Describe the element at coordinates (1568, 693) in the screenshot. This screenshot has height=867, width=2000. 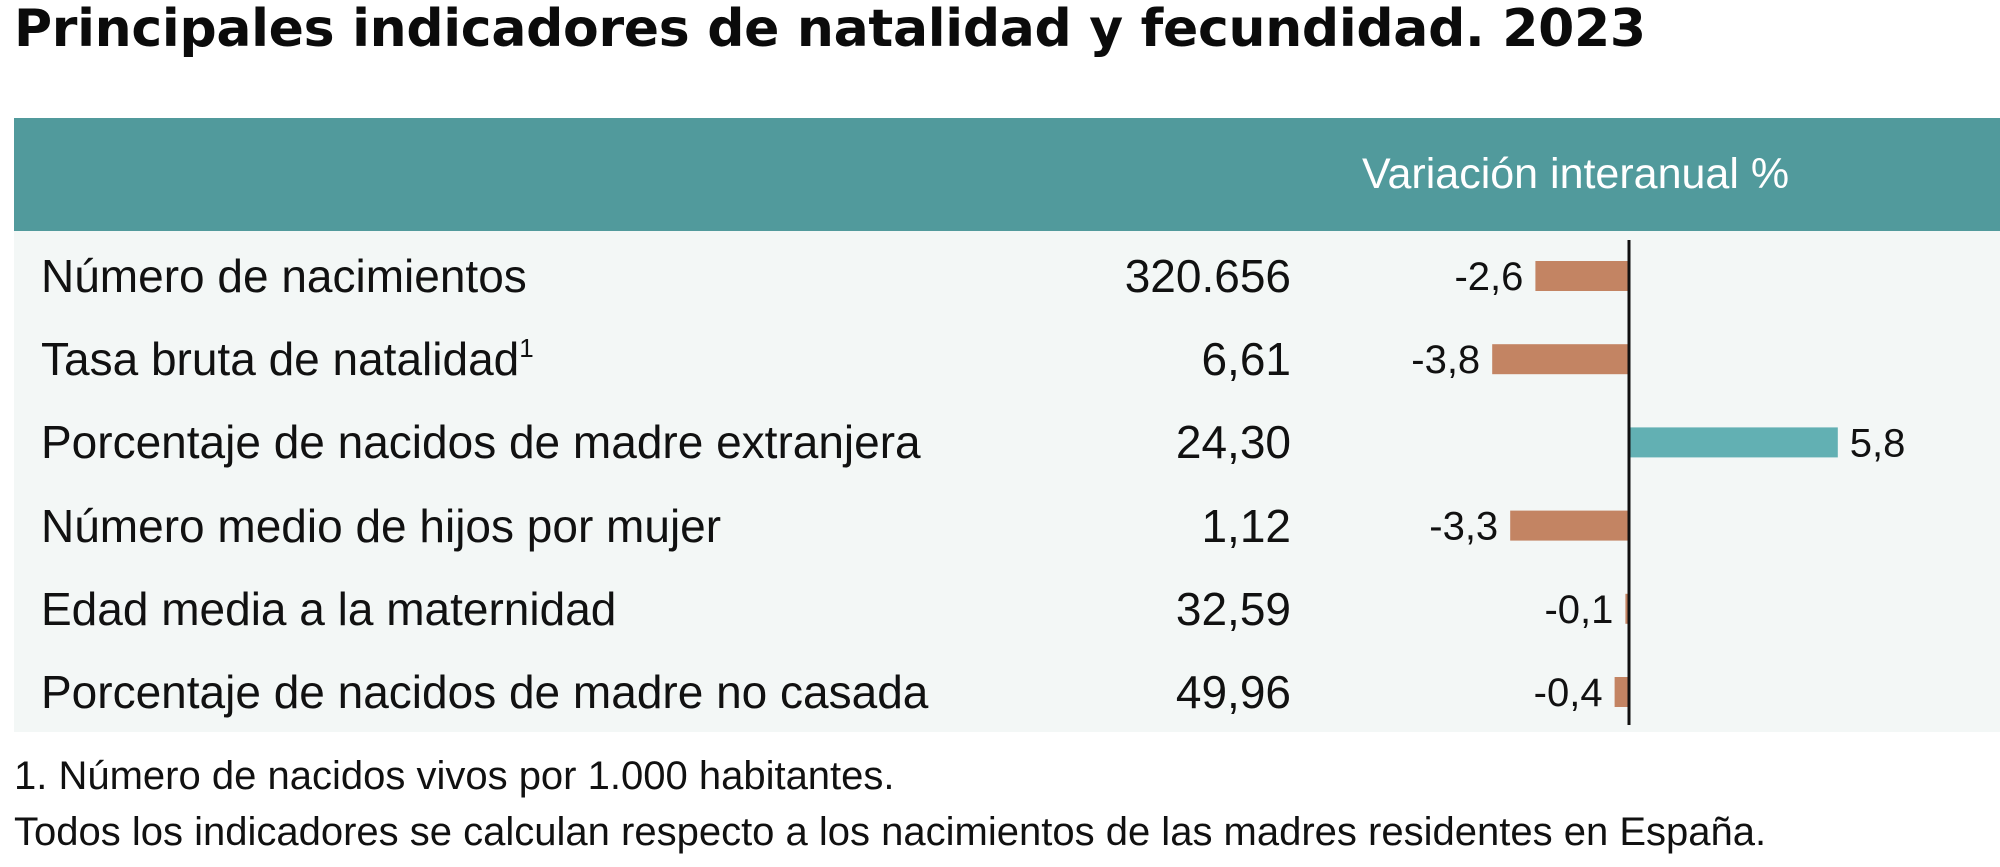
I see `variation-data-label: -0,4` at that location.